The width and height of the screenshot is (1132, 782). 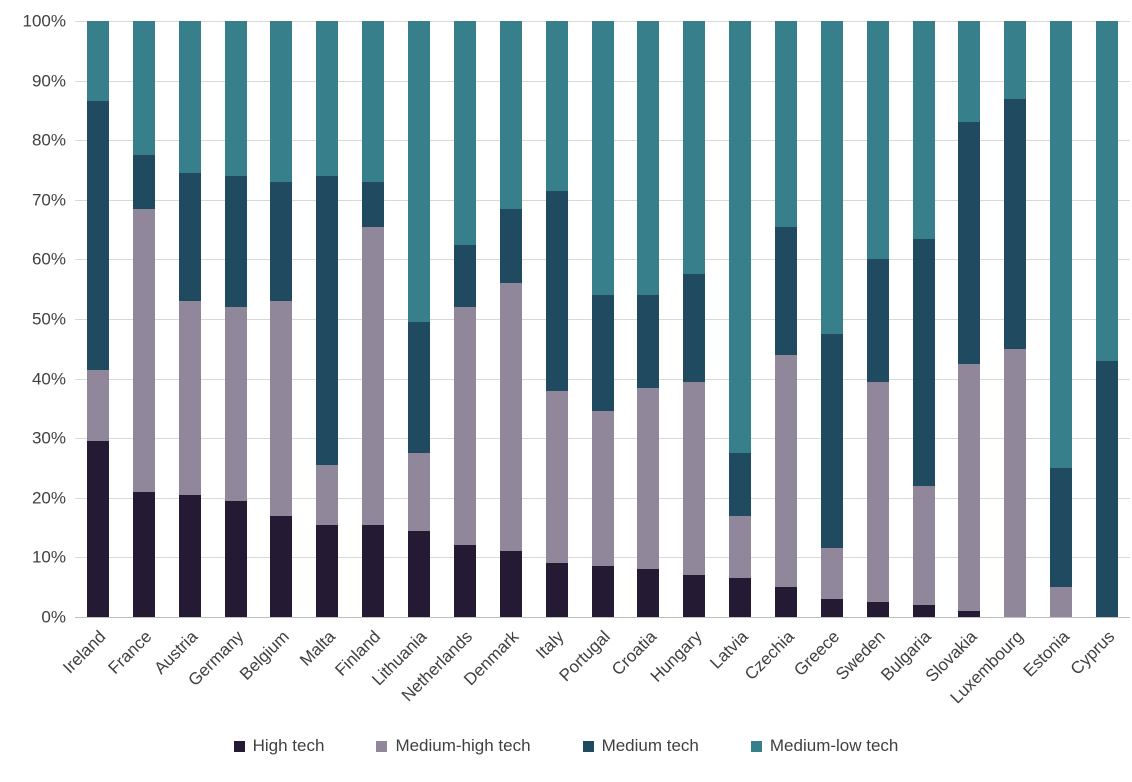 I want to click on bar-lithuania, so click(x=419, y=319).